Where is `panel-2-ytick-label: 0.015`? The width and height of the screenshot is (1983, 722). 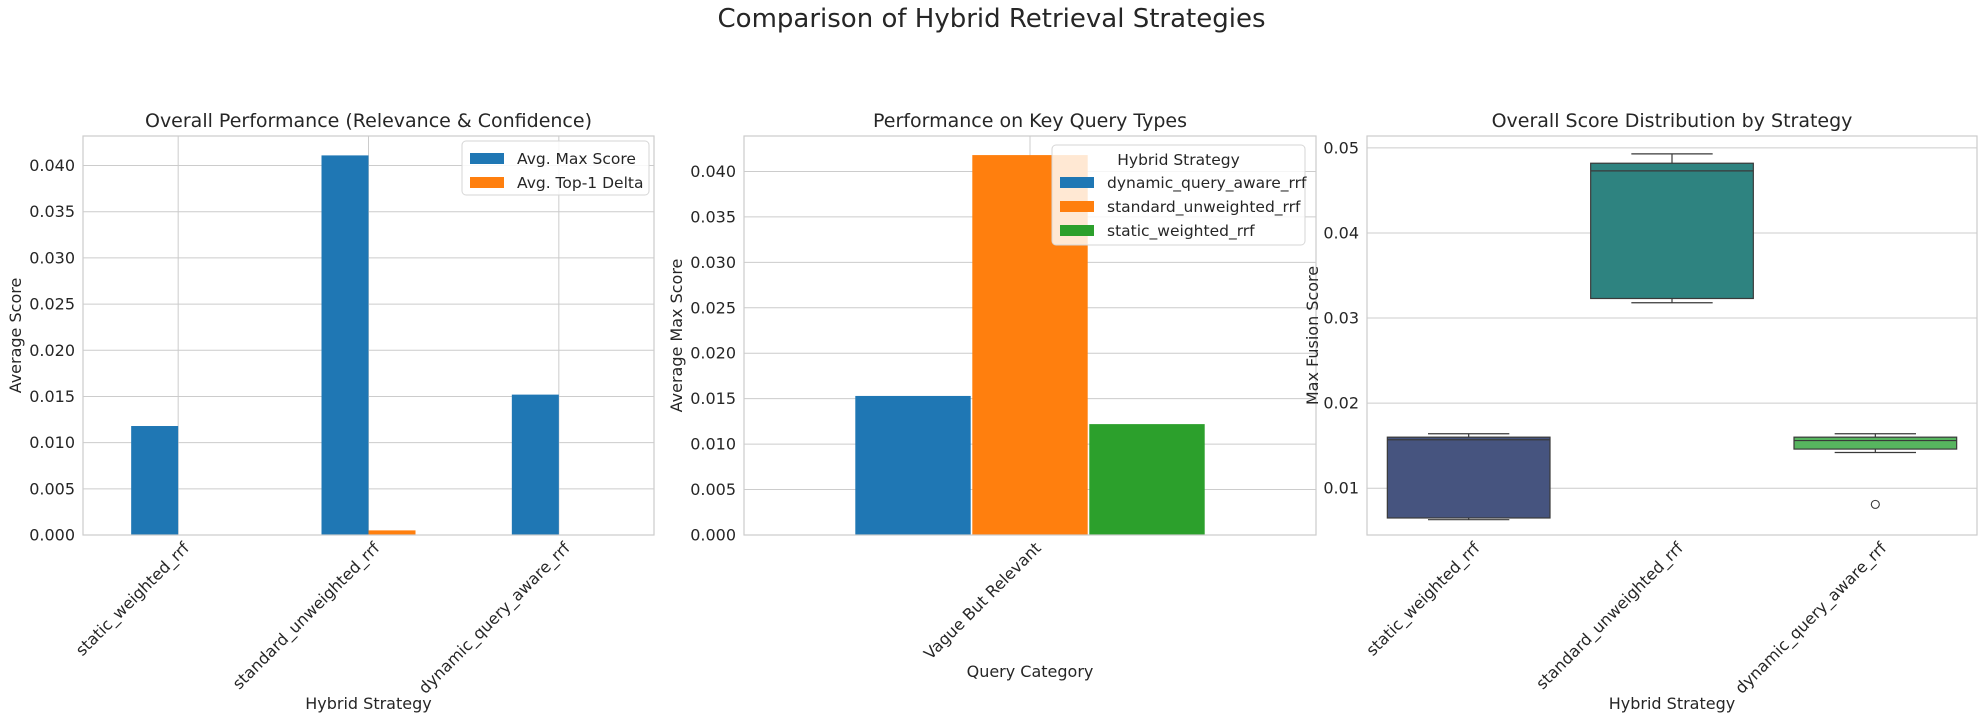
panel-2-ytick-label: 0.015 is located at coordinates (713, 398).